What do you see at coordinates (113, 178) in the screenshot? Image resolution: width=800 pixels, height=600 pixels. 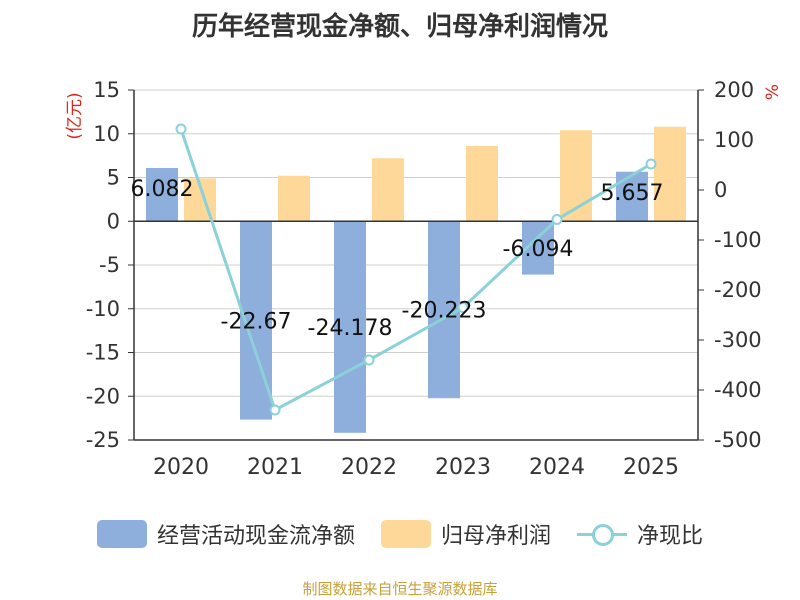 I see `left-tick-label: 5` at bounding box center [113, 178].